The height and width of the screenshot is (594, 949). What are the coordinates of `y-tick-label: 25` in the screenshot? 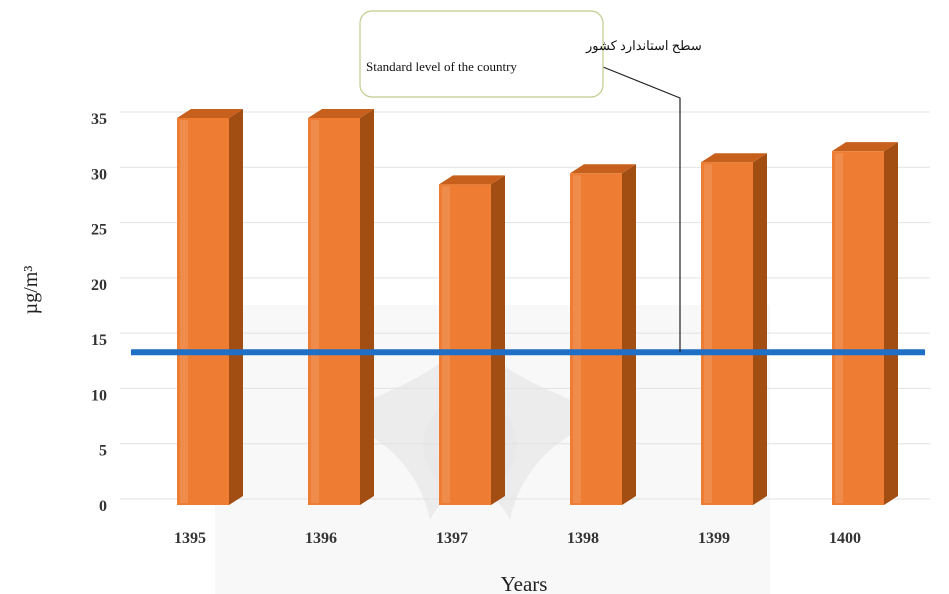 It's located at (99, 230).